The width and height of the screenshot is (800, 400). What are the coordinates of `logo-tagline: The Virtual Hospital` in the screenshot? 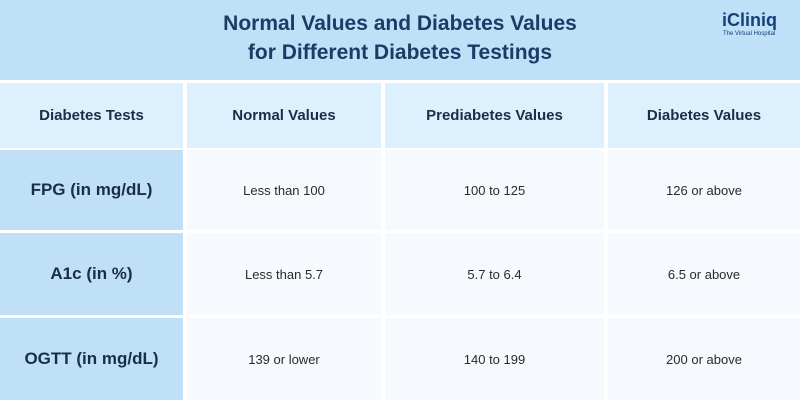 It's located at (749, 34).